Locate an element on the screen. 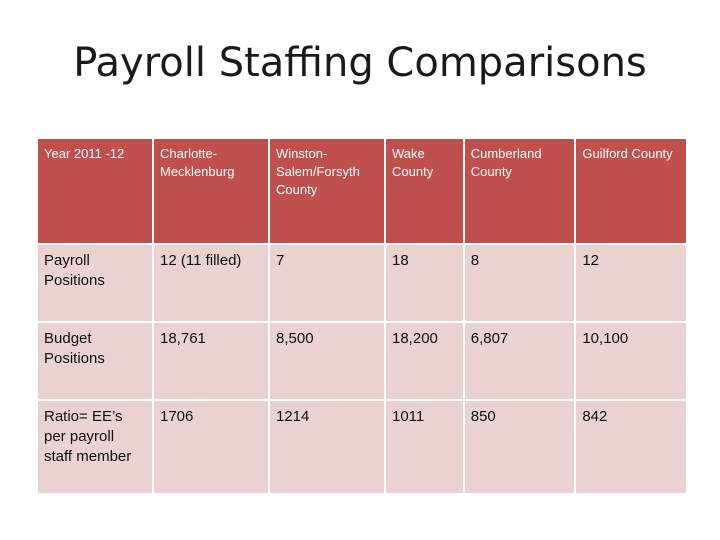 This screenshot has height=540, width=720. table-cell: 8,500 is located at coordinates (327, 361).